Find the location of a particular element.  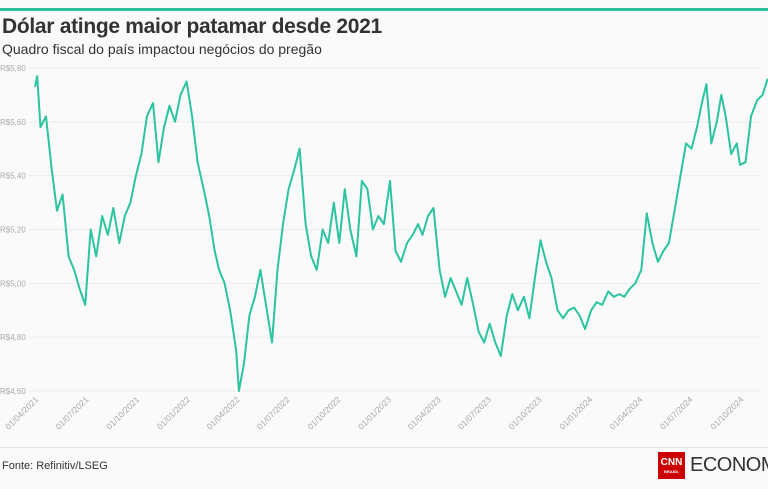

brand-name: ECONOMIA is located at coordinates (729, 465).